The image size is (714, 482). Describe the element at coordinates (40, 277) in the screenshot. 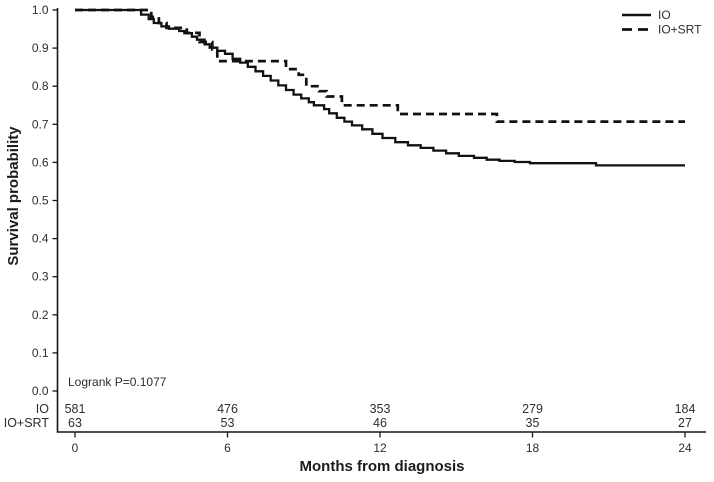

I see `y-tick-label: 0.3` at that location.